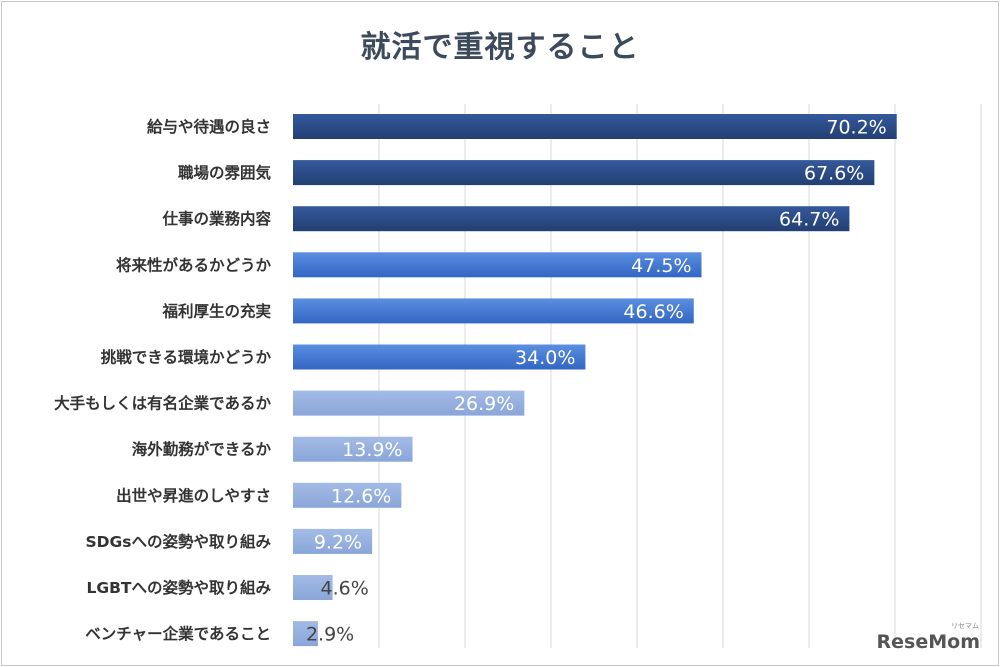 This screenshot has height=667, width=1000. What do you see at coordinates (372, 450) in the screenshot?
I see `value-label-8: 13.9%` at bounding box center [372, 450].